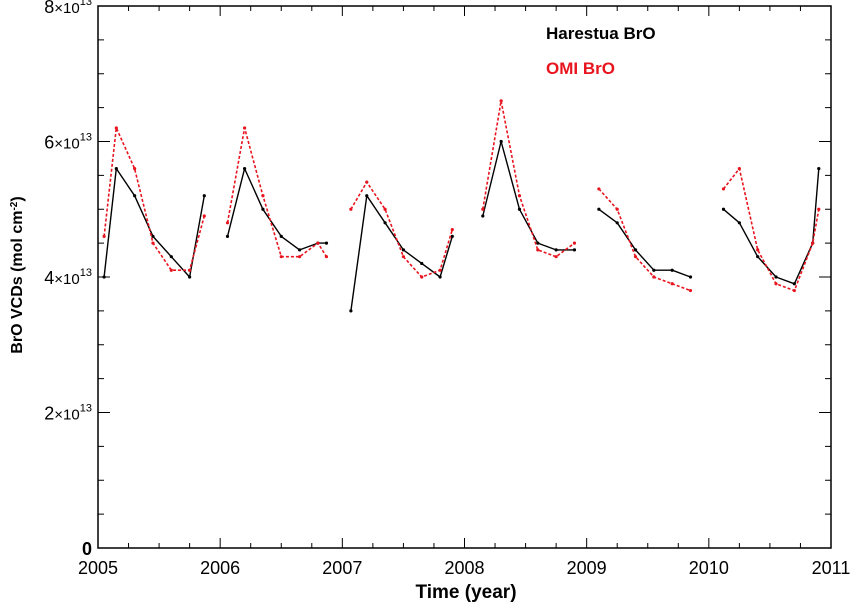 The height and width of the screenshot is (603, 850). Describe the element at coordinates (68, 413) in the screenshot. I see `y-tick-label: 2×10¹³` at that location.